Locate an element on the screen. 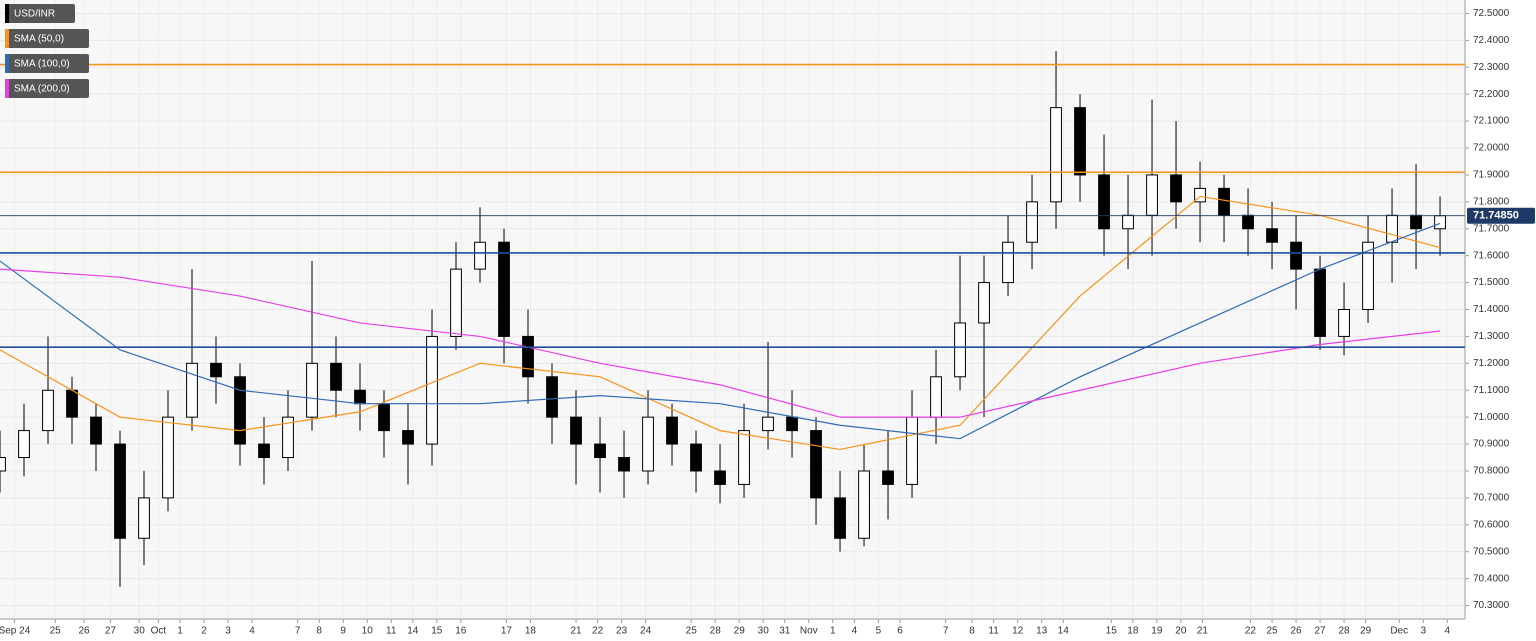 This screenshot has height=641, width=1536. y-tick-label: 72.3000 is located at coordinates (1491, 67).